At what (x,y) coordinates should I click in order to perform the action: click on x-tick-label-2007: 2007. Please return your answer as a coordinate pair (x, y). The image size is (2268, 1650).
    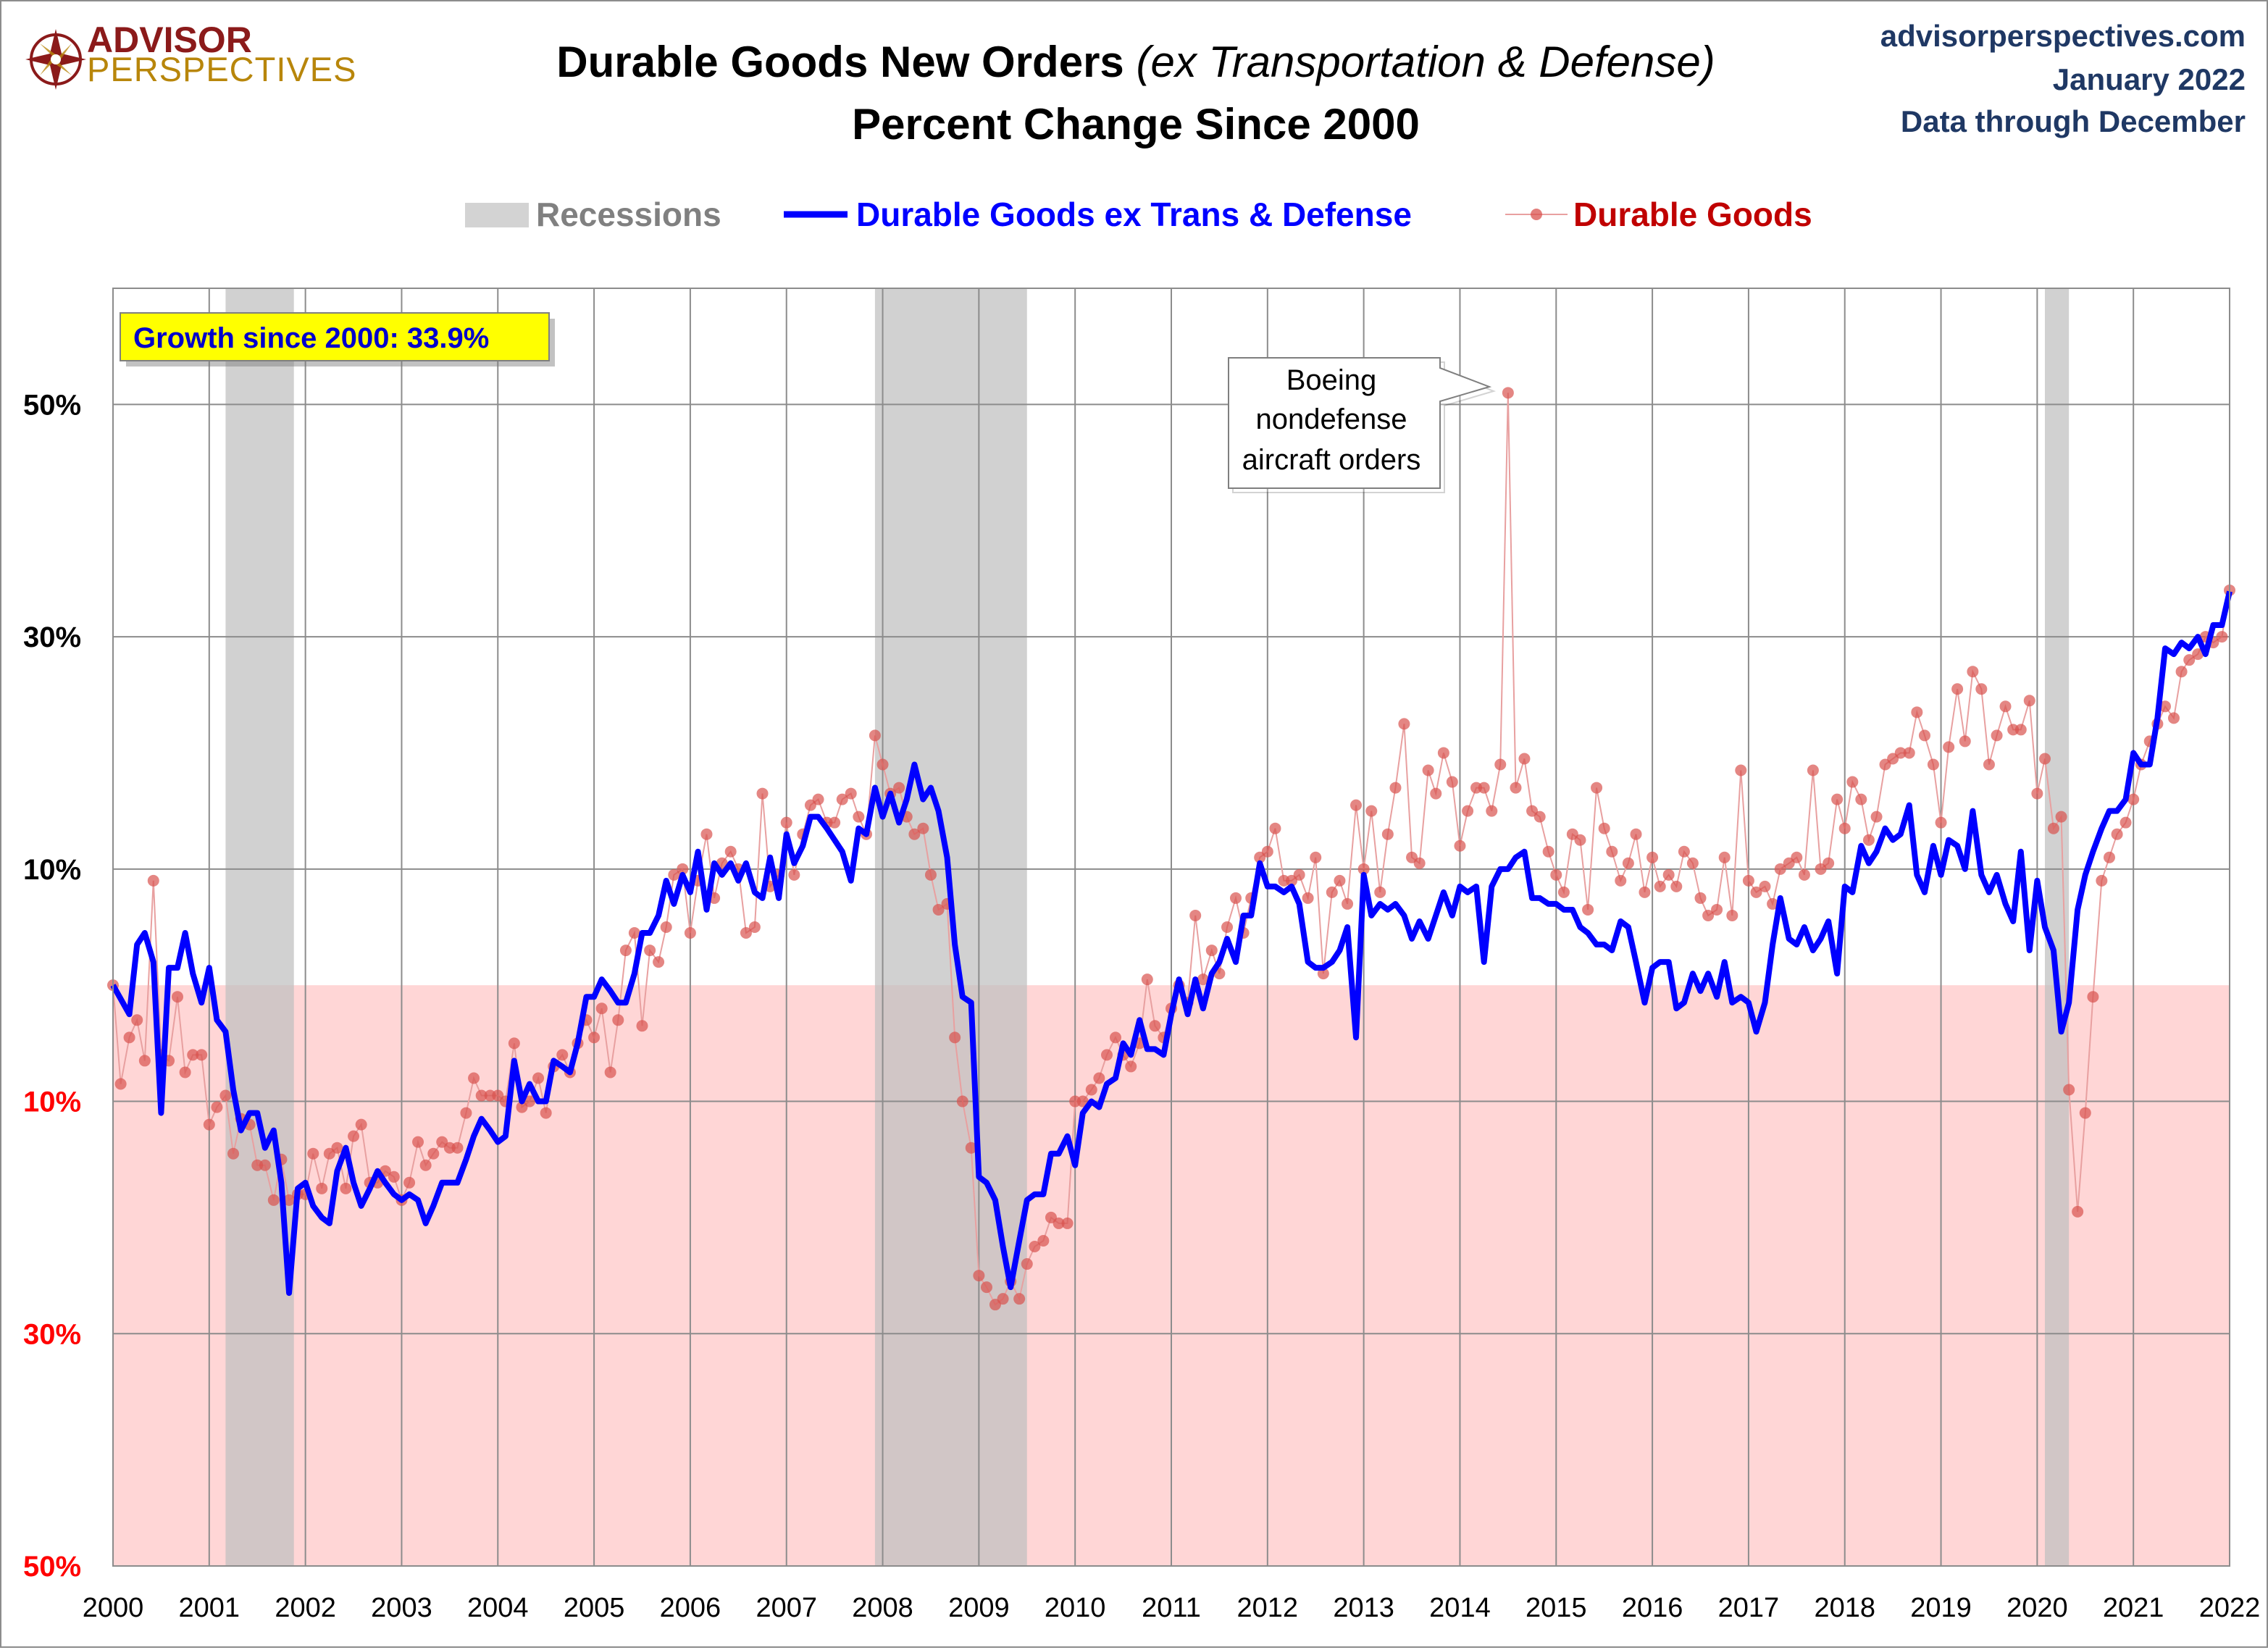
    Looking at the image, I should click on (786, 1608).